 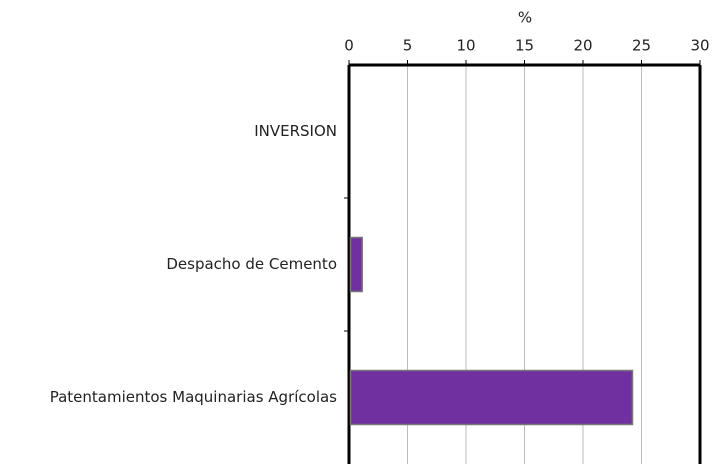 I want to click on y-tick-label: Despacho de Cemento, so click(x=251, y=264).